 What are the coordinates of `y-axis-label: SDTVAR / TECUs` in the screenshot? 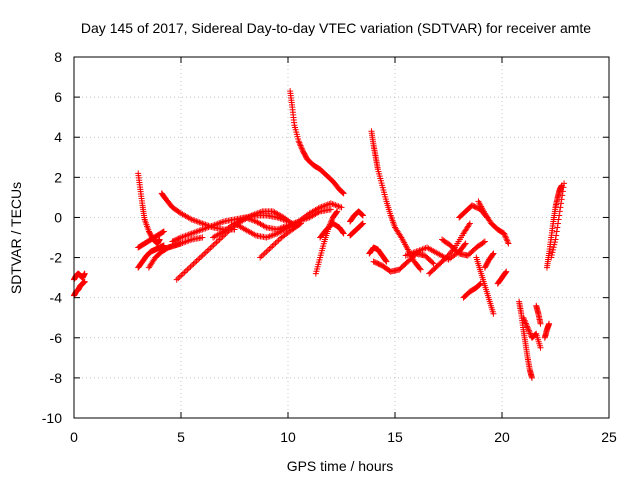 It's located at (16, 238).